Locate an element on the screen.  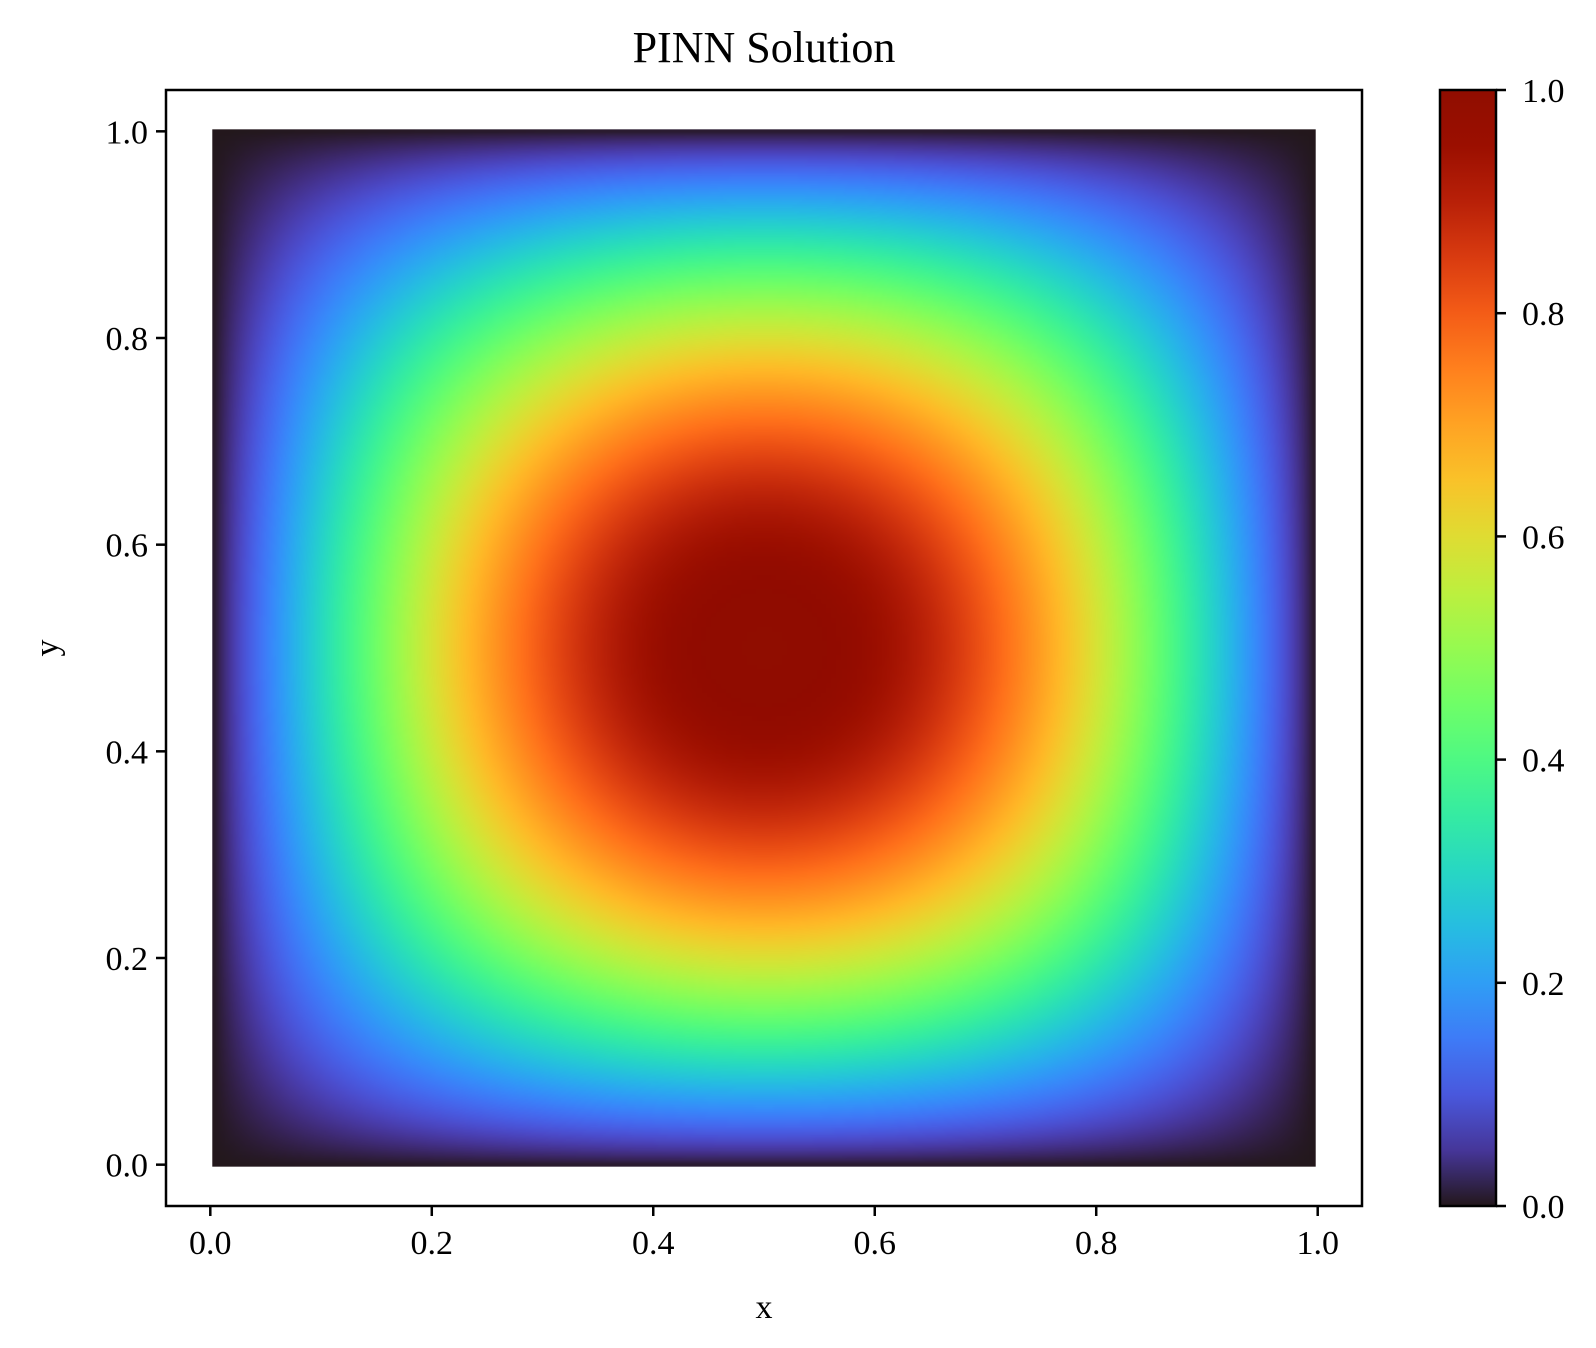
y-tick-label: 0.4 is located at coordinates (127, 752).